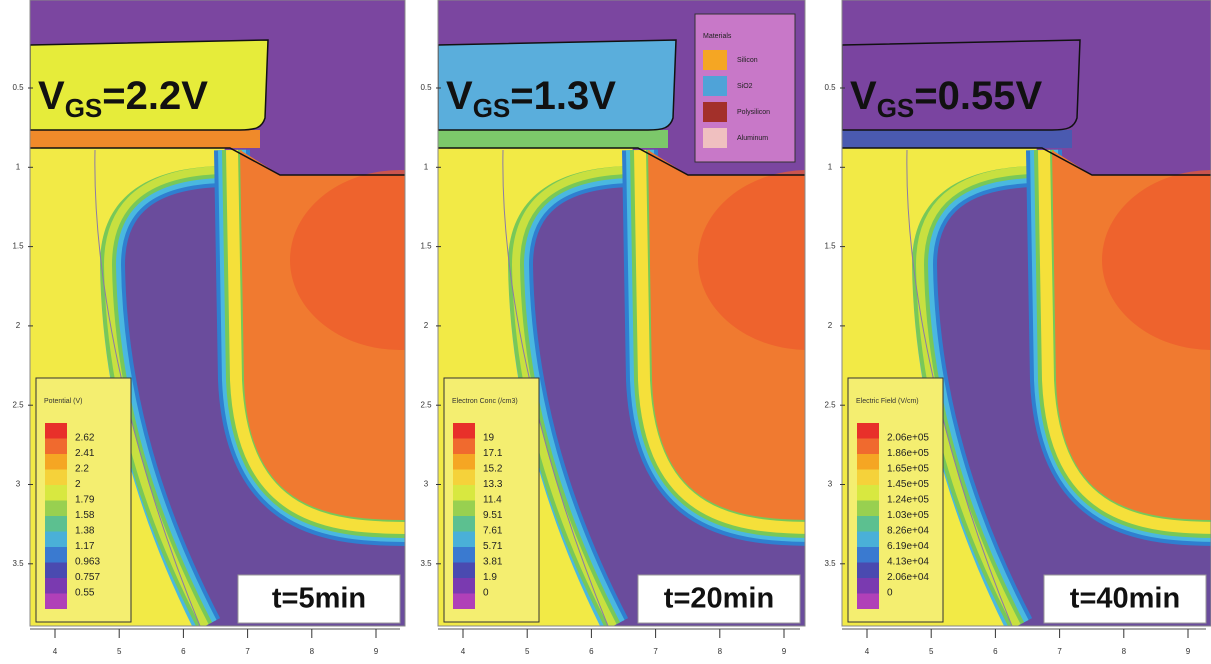 This screenshot has width=1211, height=664. What do you see at coordinates (82, 469) in the screenshot?
I see `legend-label: 2.2` at bounding box center [82, 469].